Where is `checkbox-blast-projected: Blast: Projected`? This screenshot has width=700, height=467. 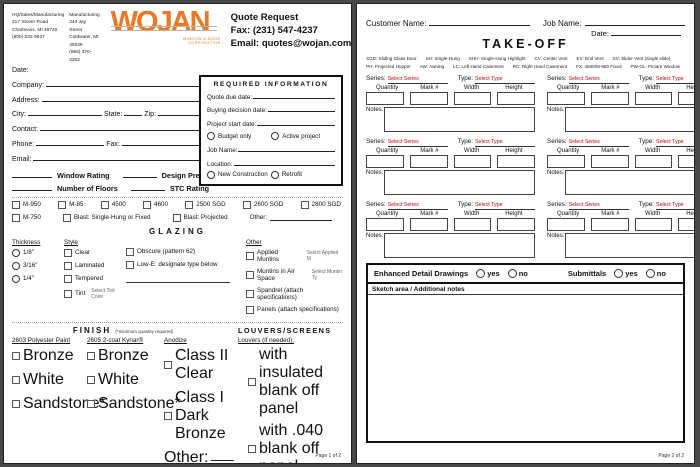
checkbox-blast-projected: Blast: Projected is located at coordinates (200, 217).